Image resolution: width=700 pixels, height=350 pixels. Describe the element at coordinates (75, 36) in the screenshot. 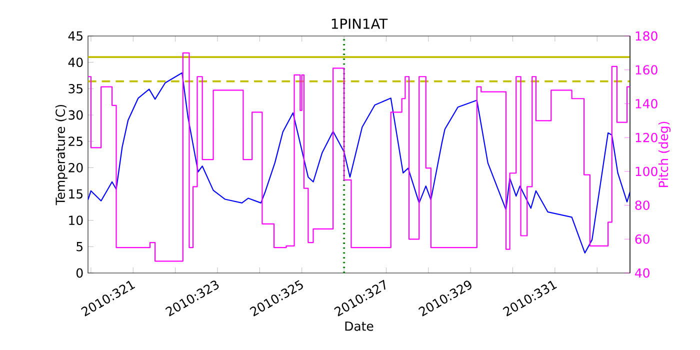

I see `y-tick-label: 45` at that location.